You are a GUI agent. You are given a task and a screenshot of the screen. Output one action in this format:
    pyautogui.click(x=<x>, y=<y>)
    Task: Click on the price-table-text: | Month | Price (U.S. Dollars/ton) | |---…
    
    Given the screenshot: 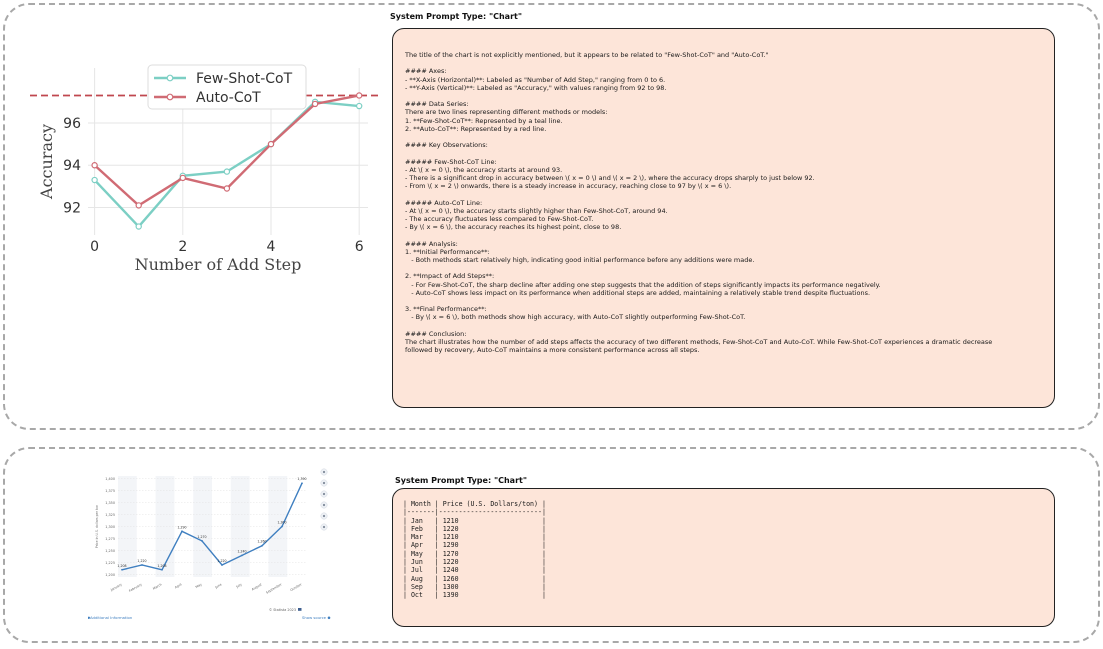 What is the action you would take?
    pyautogui.click(x=723, y=550)
    